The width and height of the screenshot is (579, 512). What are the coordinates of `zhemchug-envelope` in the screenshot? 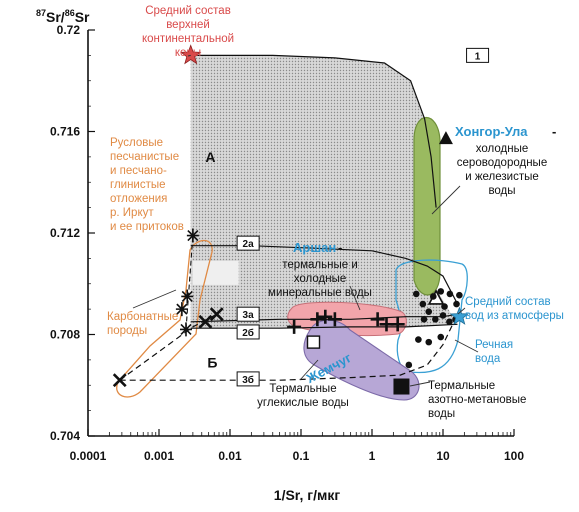 It's located at (361, 360).